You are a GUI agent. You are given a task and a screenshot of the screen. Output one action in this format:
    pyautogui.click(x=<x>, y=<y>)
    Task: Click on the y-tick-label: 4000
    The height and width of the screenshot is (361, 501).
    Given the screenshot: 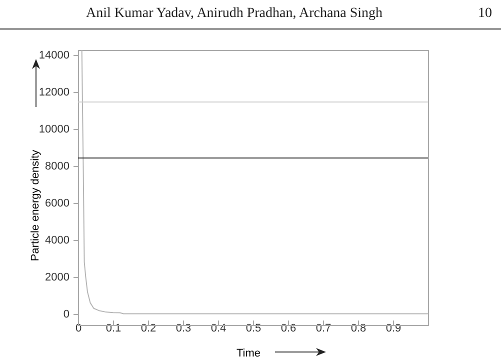 What is the action you would take?
    pyautogui.click(x=57, y=240)
    